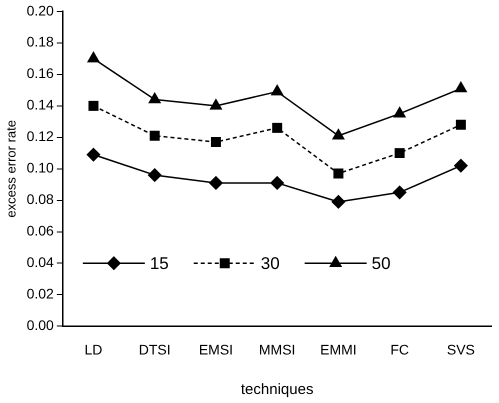  Describe the element at coordinates (40, 230) in the screenshot. I see `y-tick-label: 0.06` at that location.